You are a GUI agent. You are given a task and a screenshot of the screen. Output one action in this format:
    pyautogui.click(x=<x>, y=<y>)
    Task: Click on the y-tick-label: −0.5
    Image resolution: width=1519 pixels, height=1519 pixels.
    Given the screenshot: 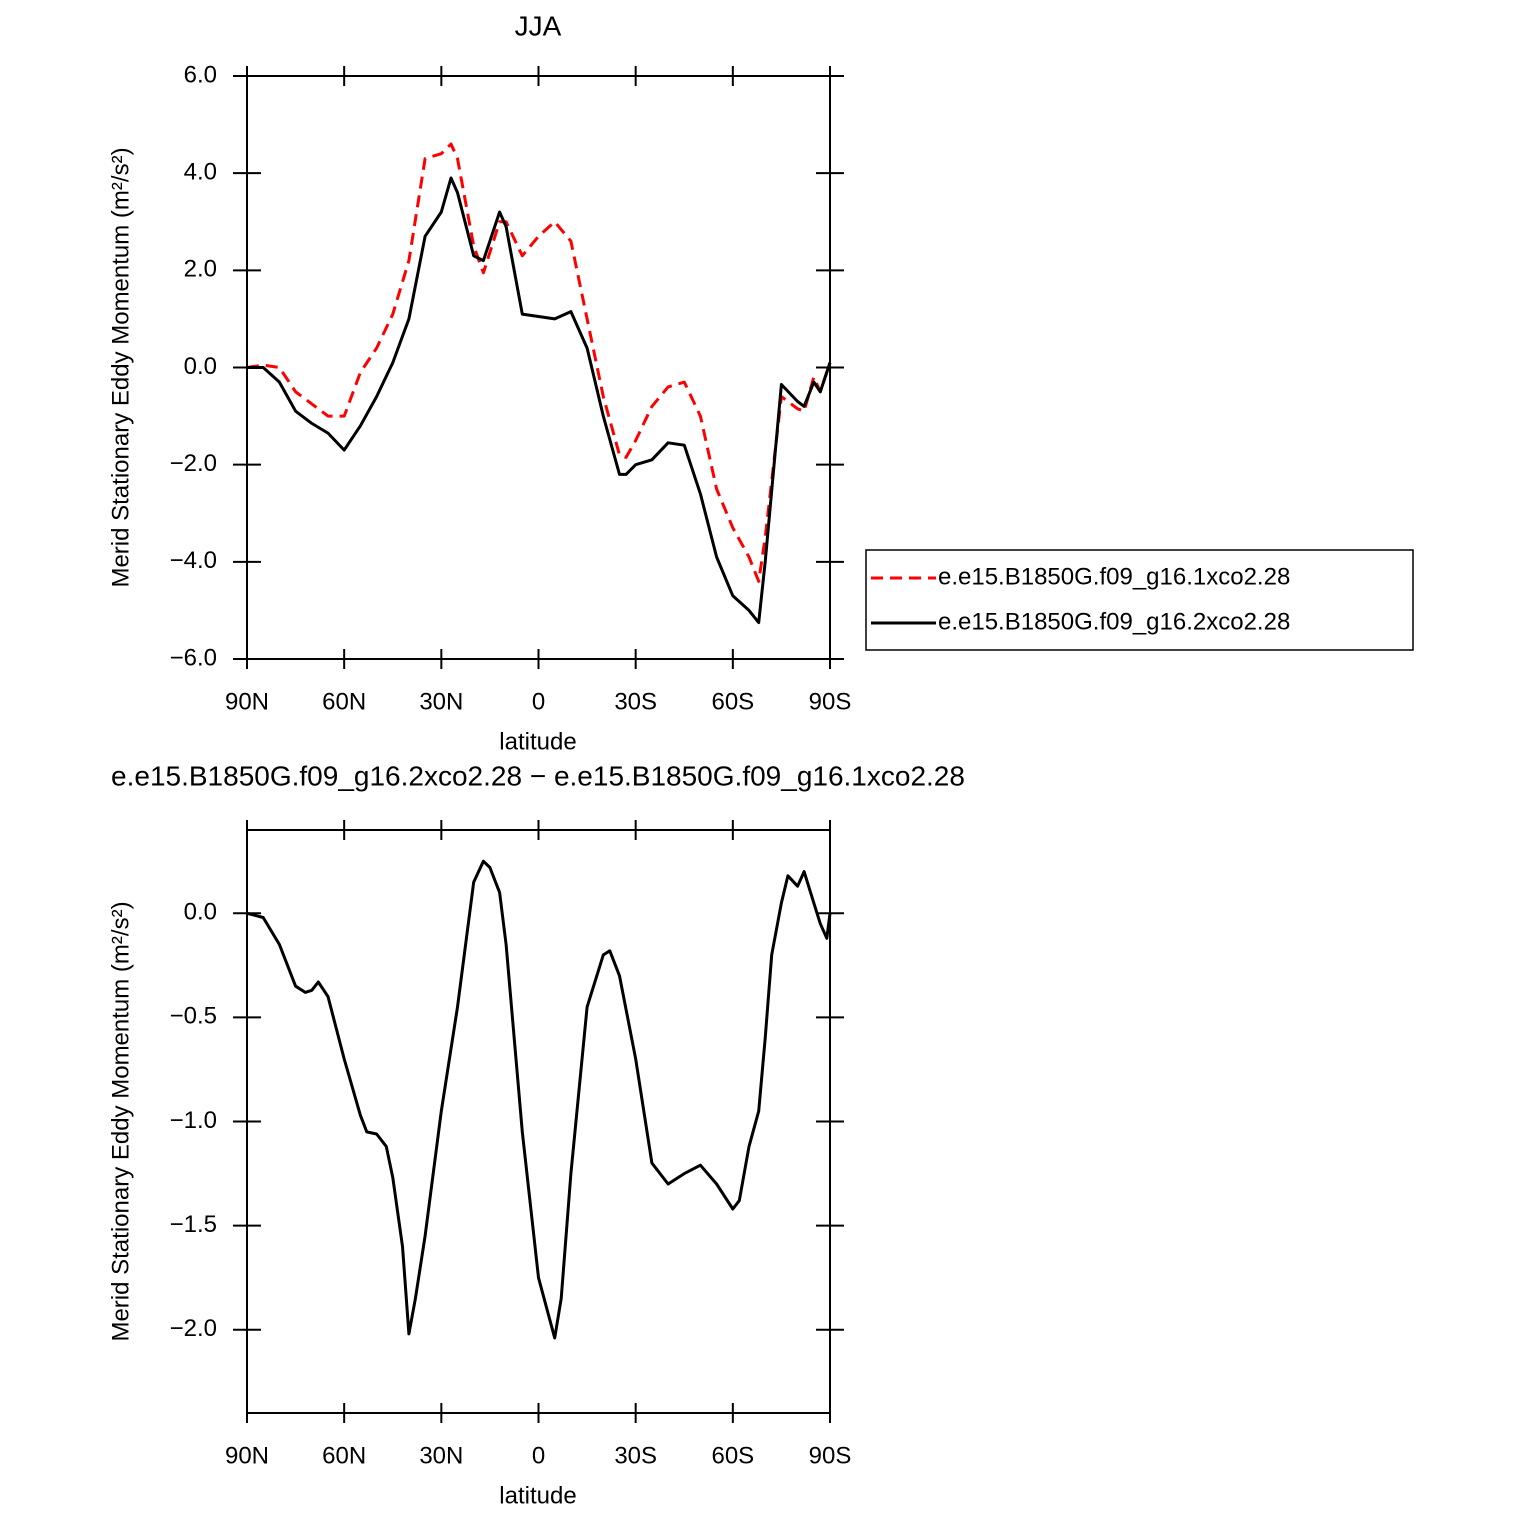 What is the action you would take?
    pyautogui.click(x=193, y=1016)
    